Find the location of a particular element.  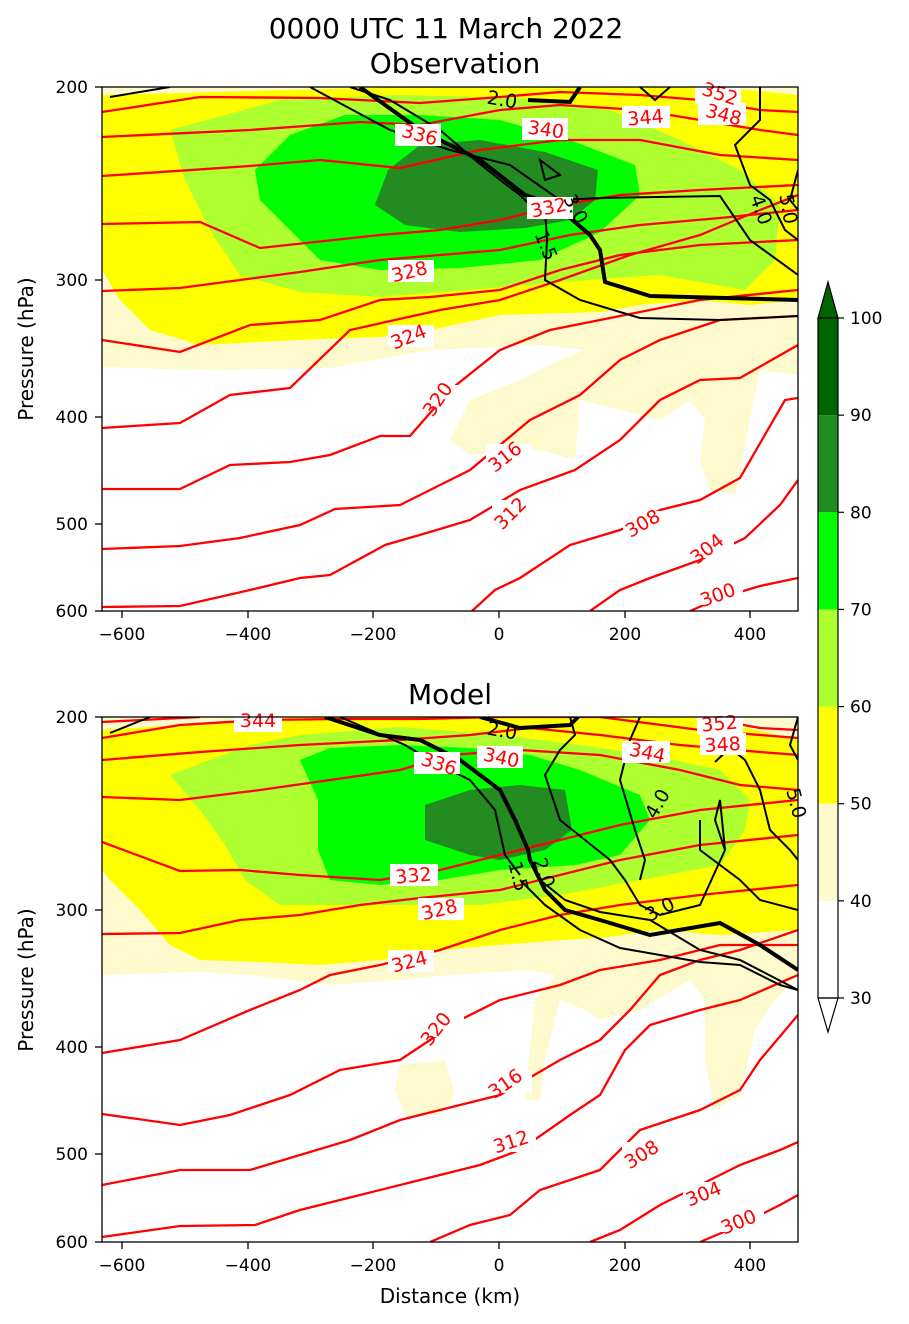

model-x-axis is located at coordinates (436, 1245).